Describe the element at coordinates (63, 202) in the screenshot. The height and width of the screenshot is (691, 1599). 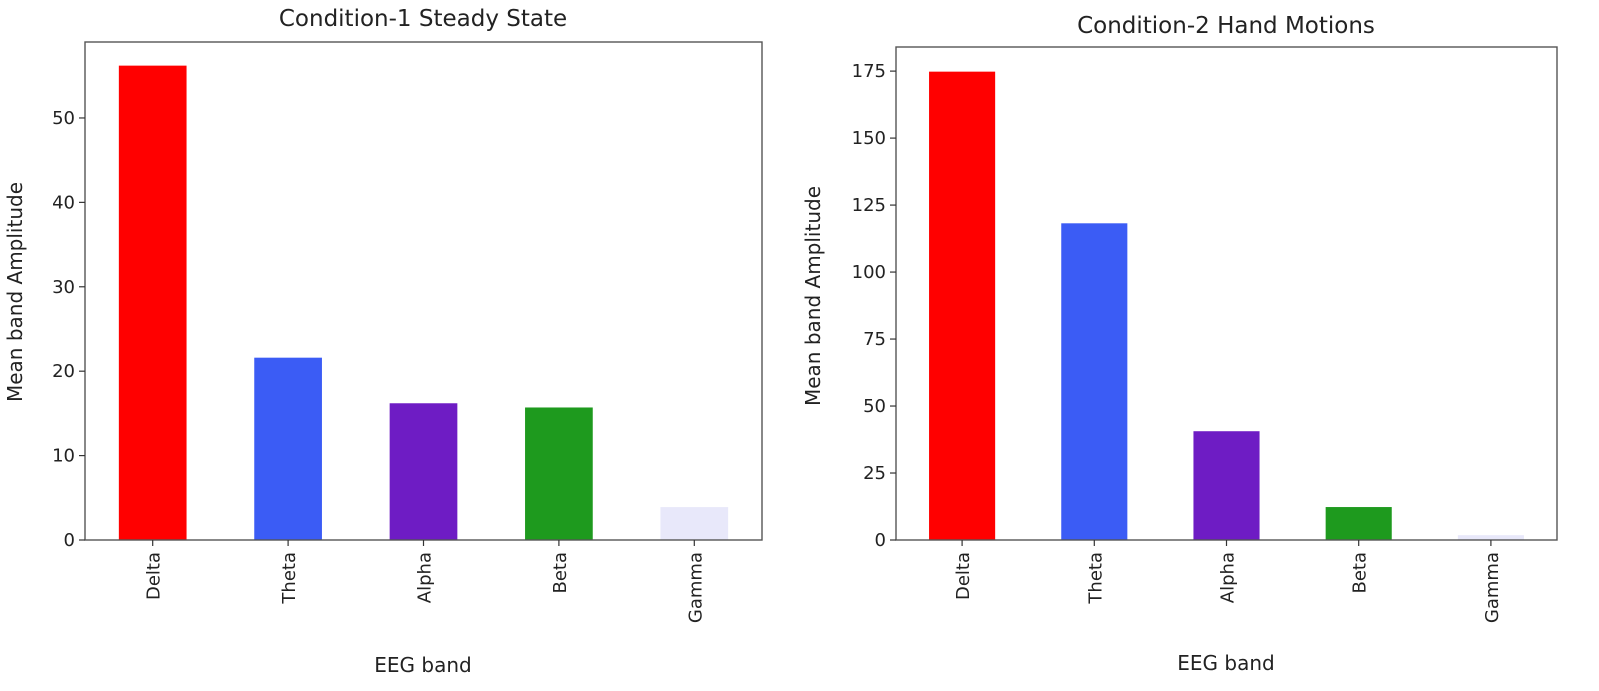
I see `y-tick-label: 40` at that location.